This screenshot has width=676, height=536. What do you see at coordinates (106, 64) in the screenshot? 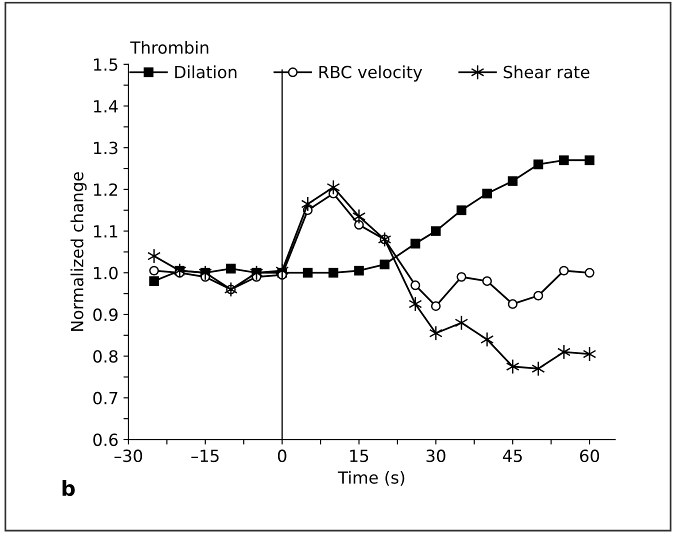
I see `y-tick-label: 1.5` at bounding box center [106, 64].